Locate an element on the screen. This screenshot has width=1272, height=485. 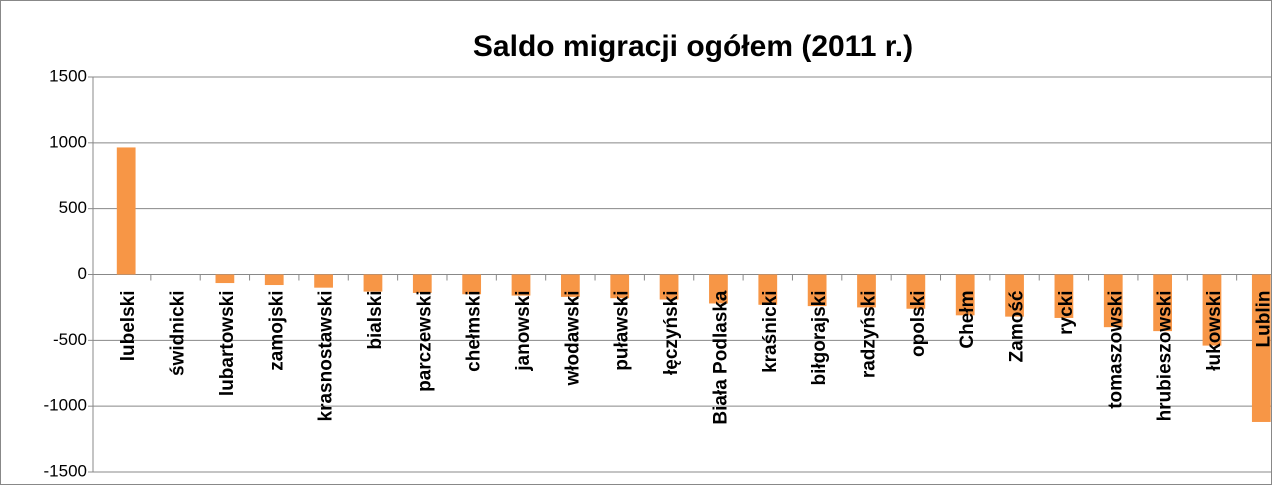
x-tick-label: łęczyński is located at coordinates (671, 333).